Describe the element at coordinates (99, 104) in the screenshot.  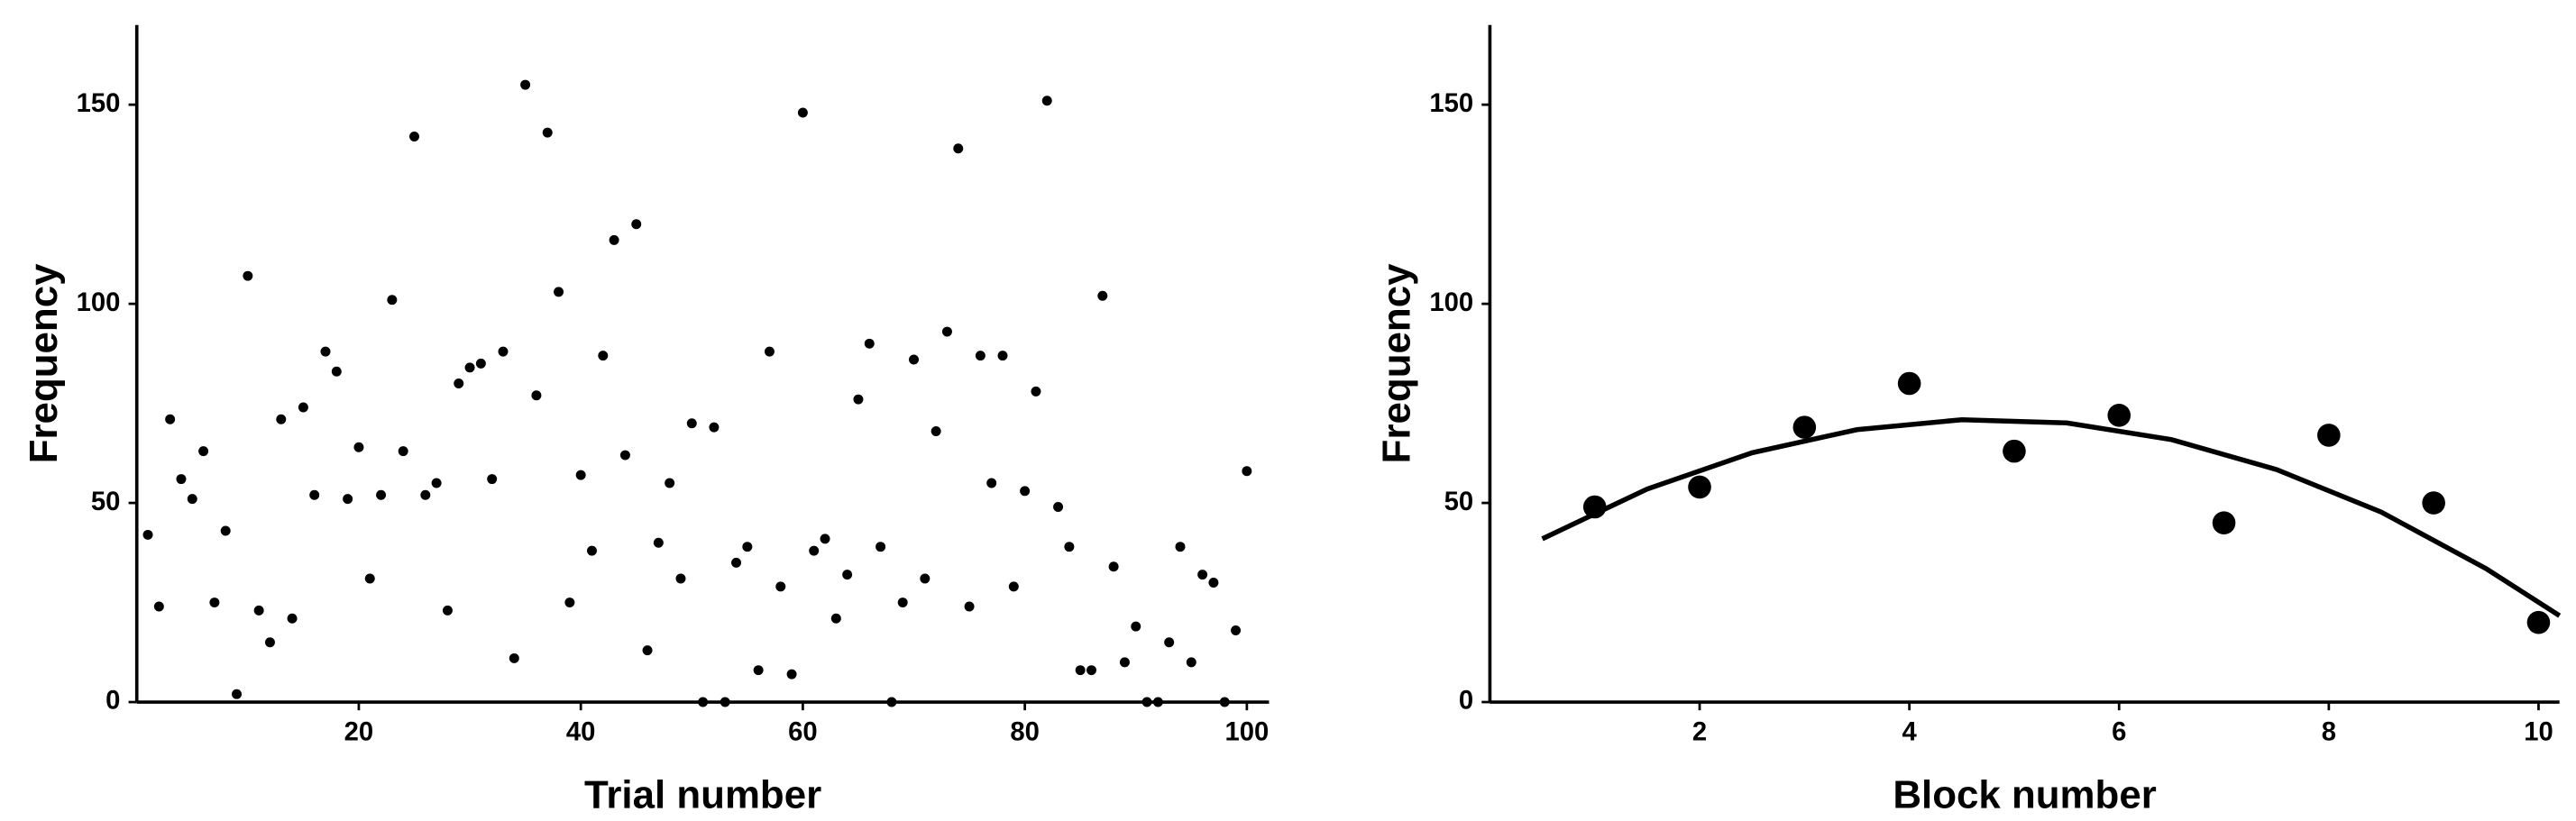
I see `y-tick-label: 150` at that location.